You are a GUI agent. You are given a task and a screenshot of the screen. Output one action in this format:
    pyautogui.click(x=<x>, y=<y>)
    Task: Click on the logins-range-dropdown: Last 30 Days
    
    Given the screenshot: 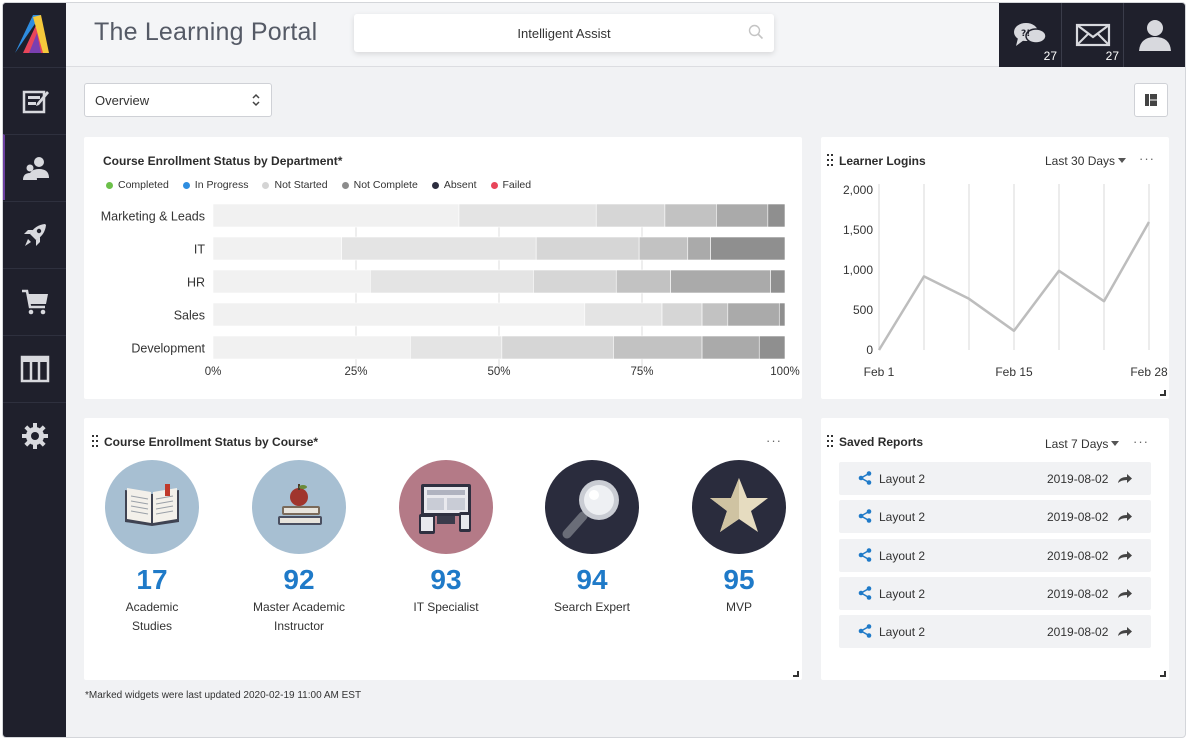 What is the action you would take?
    pyautogui.click(x=1086, y=161)
    